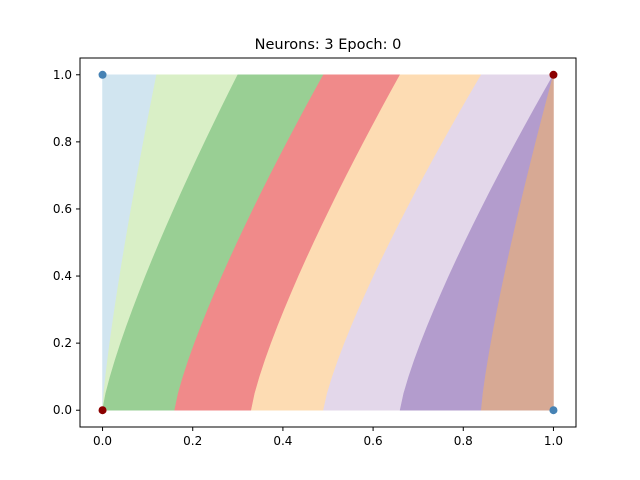  Describe the element at coordinates (282, 441) in the screenshot. I see `x-tick-label: 0.4` at that location.